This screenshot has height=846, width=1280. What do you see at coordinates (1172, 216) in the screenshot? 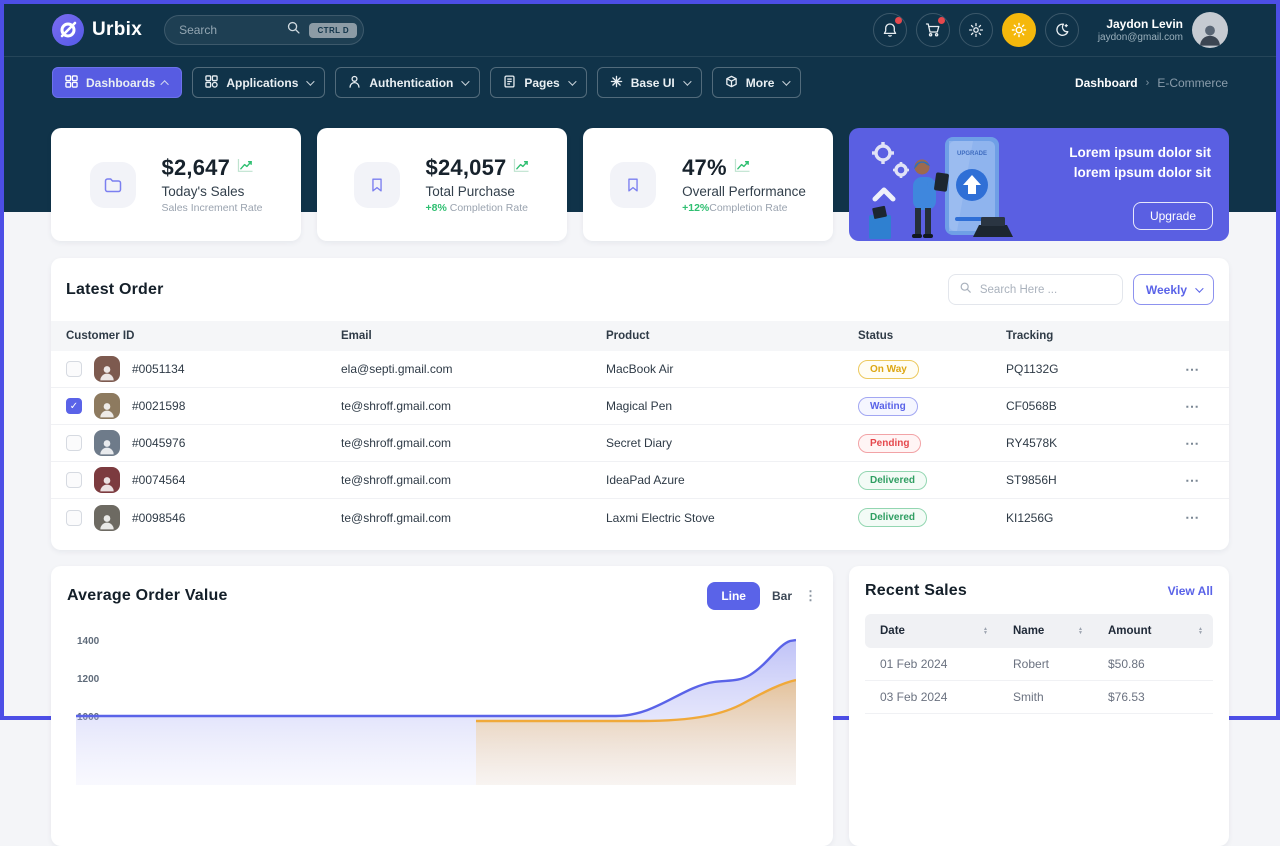
I see `upgrade-button: Upgrade` at bounding box center [1172, 216].